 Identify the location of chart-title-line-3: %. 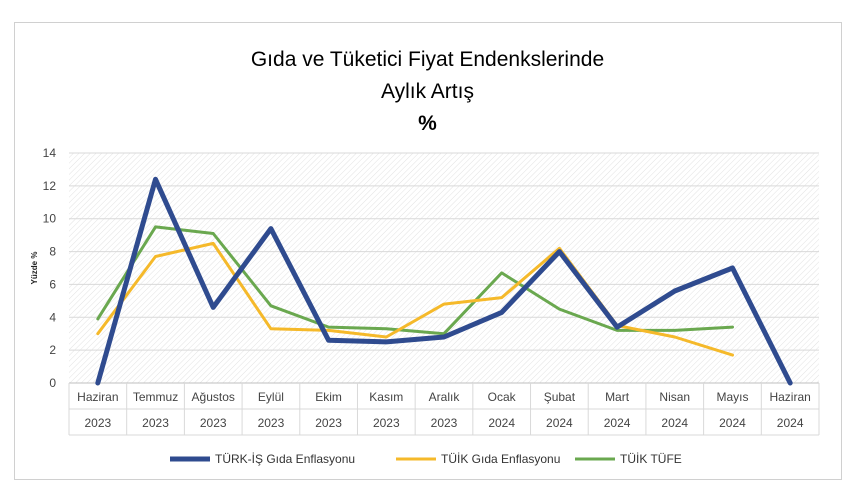
(427, 123).